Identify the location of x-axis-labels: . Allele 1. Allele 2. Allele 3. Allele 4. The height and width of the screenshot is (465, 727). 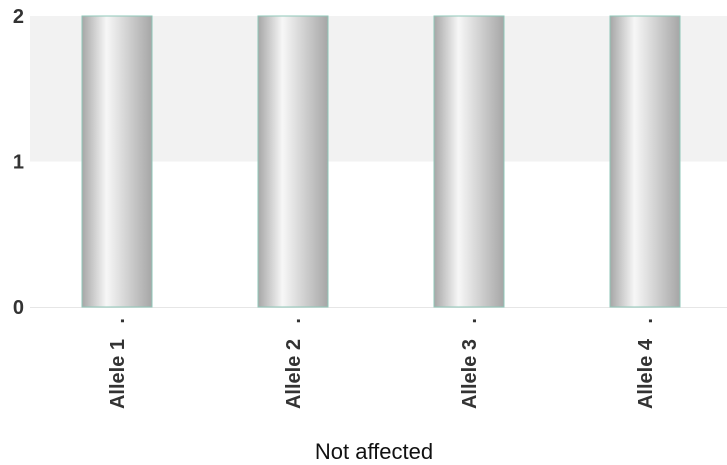
(382, 363).